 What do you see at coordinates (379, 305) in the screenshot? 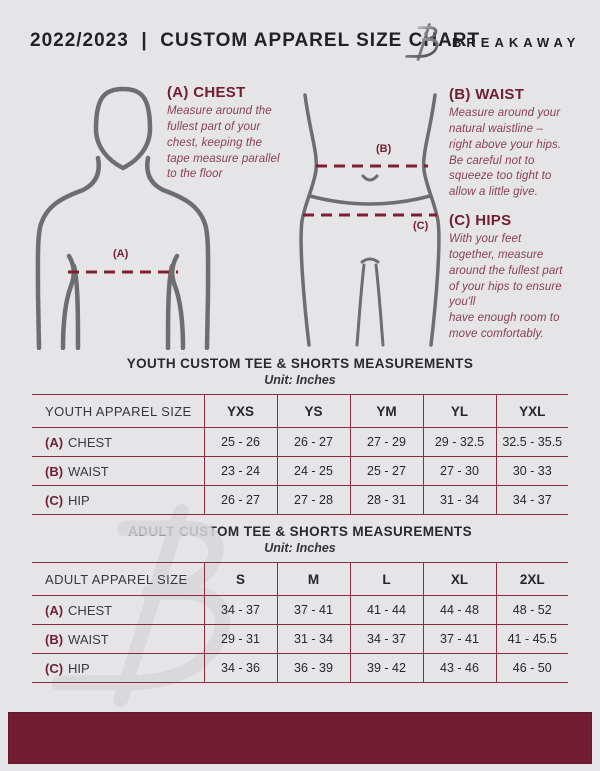
I see `right-inner-leg` at bounding box center [379, 305].